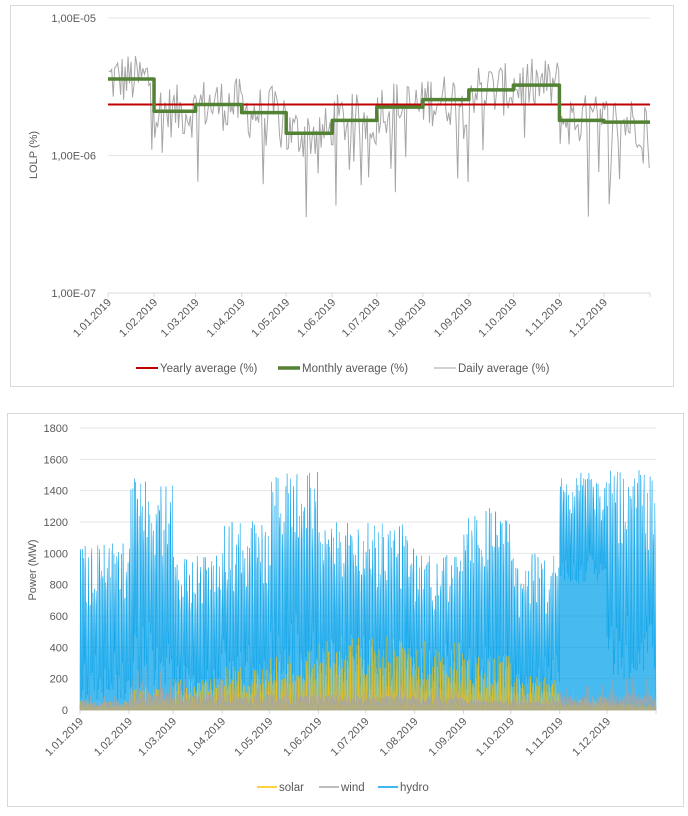  Describe the element at coordinates (352, 788) in the screenshot. I see `power-legend-label-wind: wind` at that location.